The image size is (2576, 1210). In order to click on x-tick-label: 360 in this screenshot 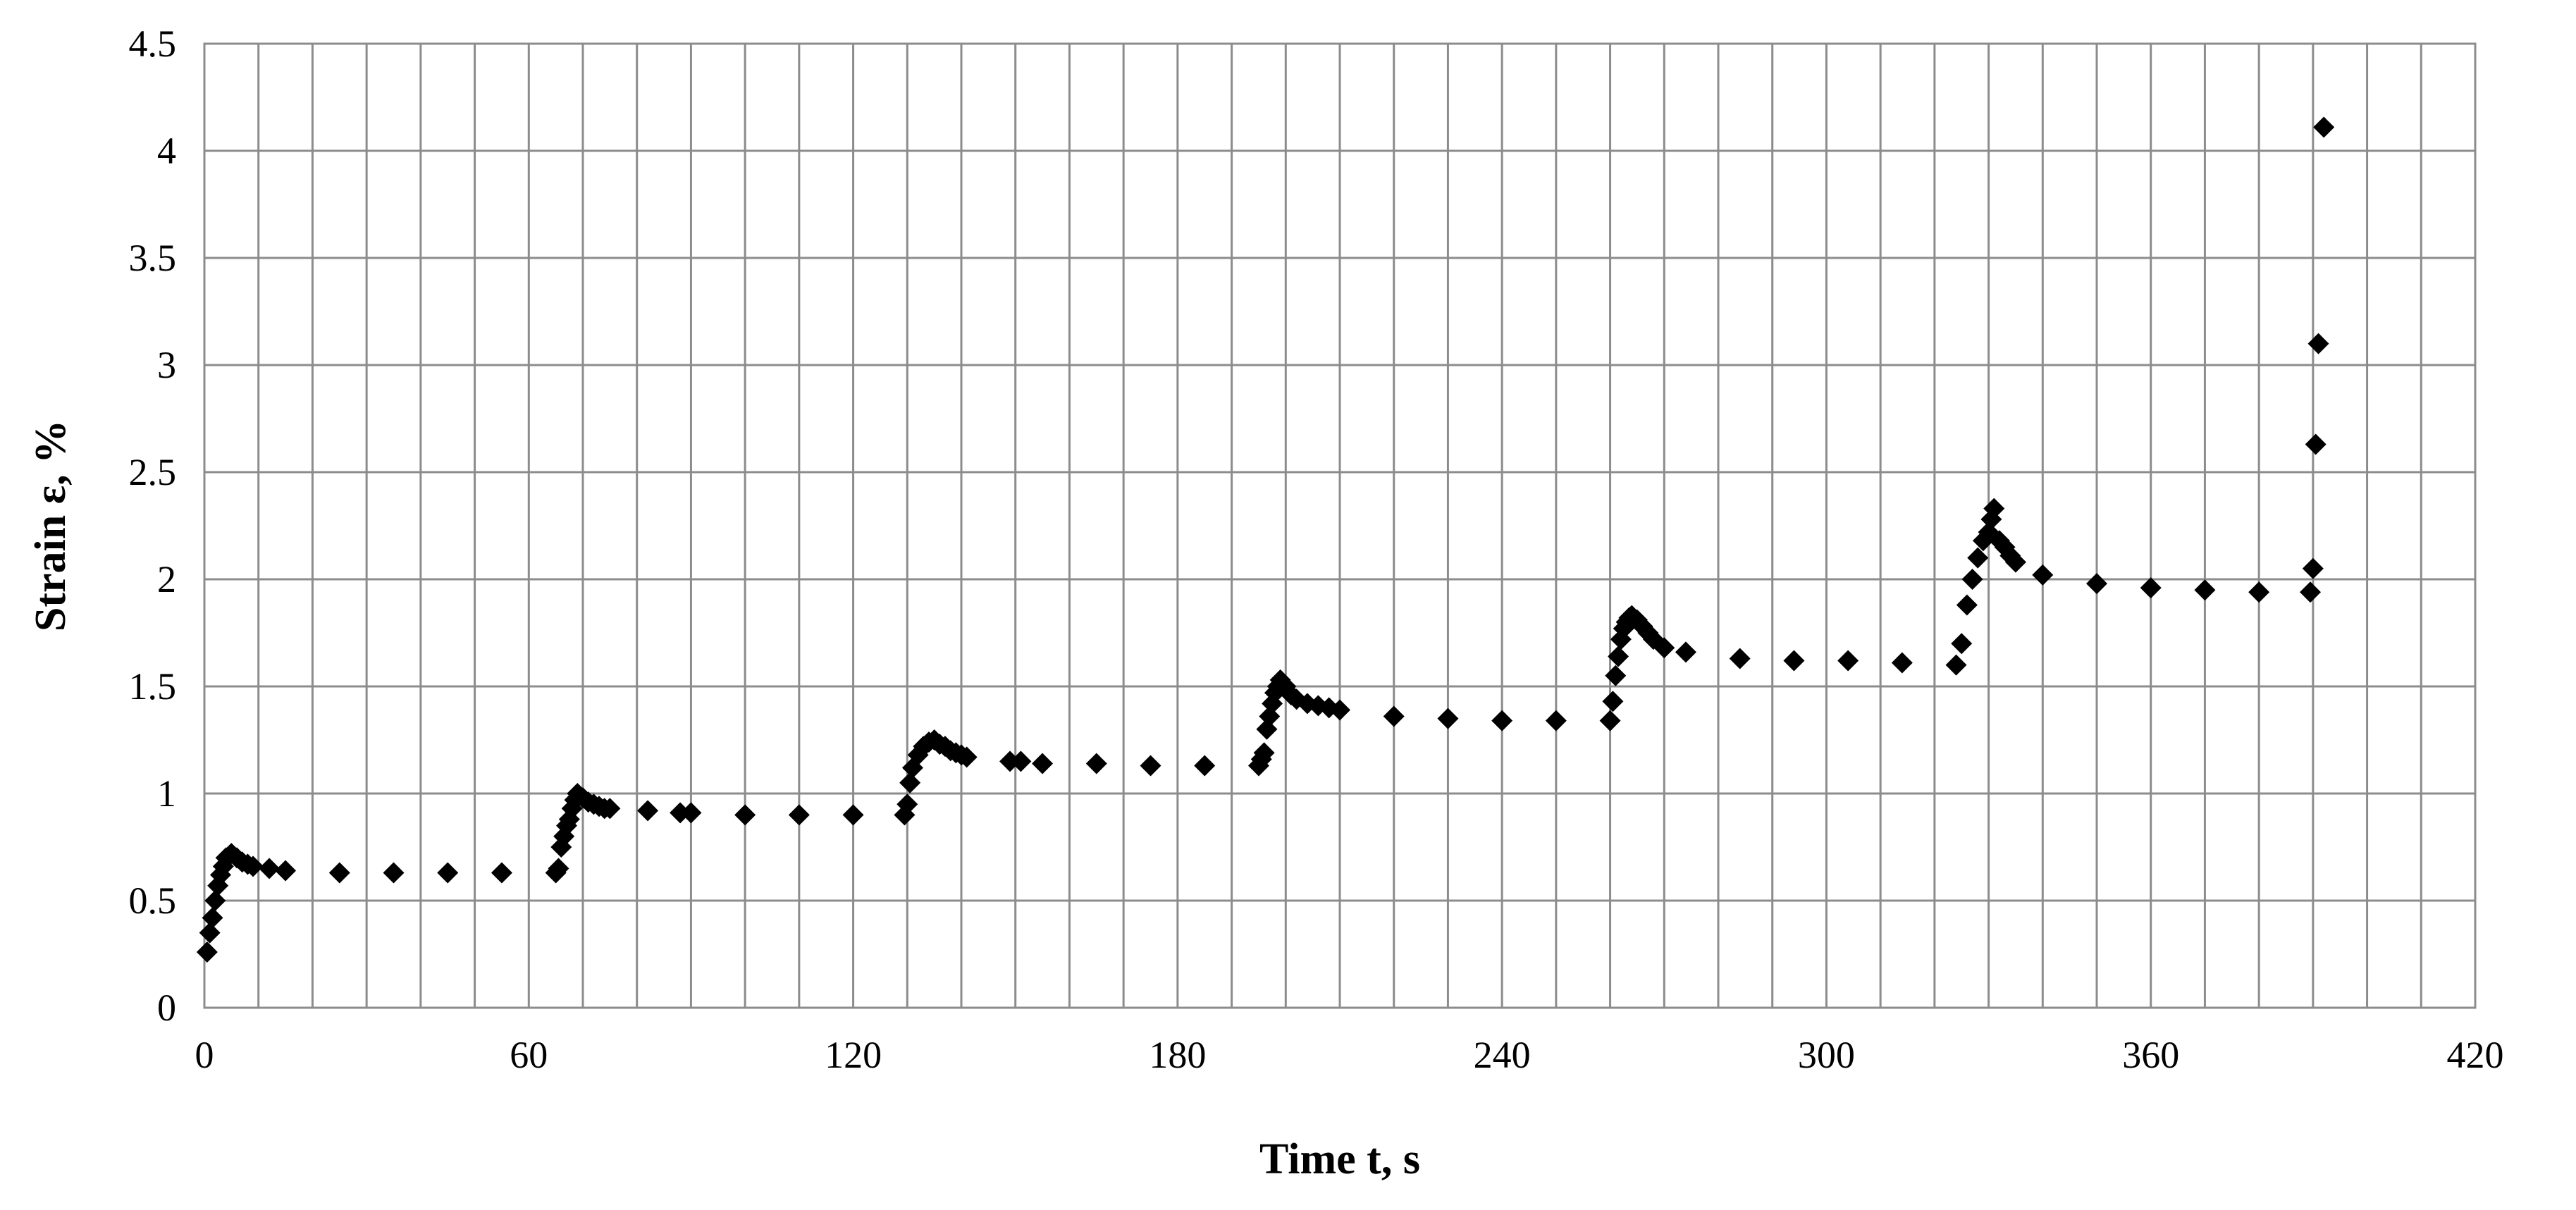, I will do `click(2150, 1055)`.